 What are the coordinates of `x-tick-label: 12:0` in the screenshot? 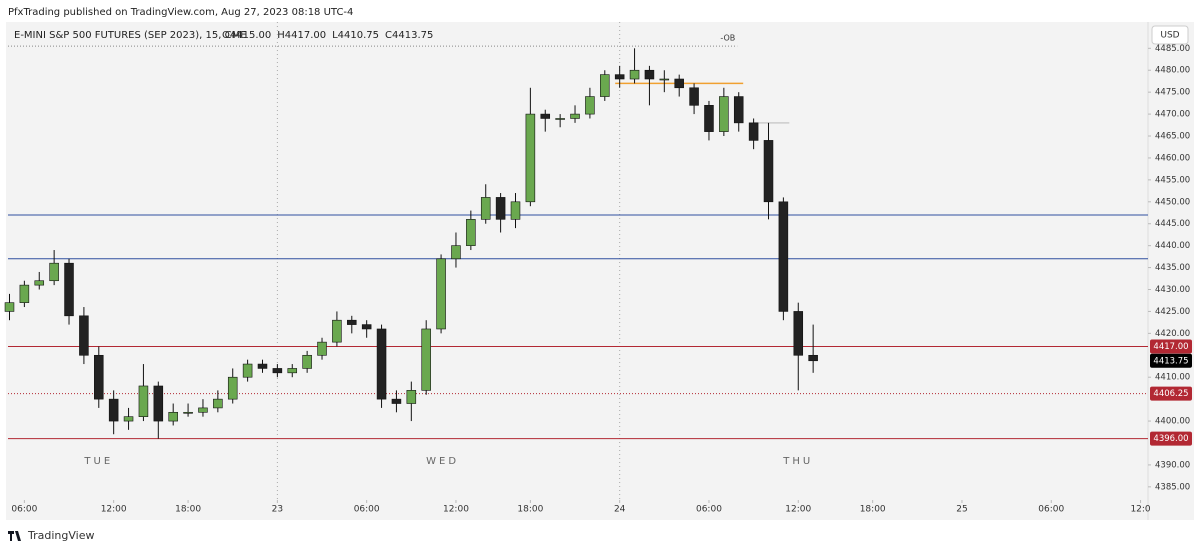 It's located at (1140, 510).